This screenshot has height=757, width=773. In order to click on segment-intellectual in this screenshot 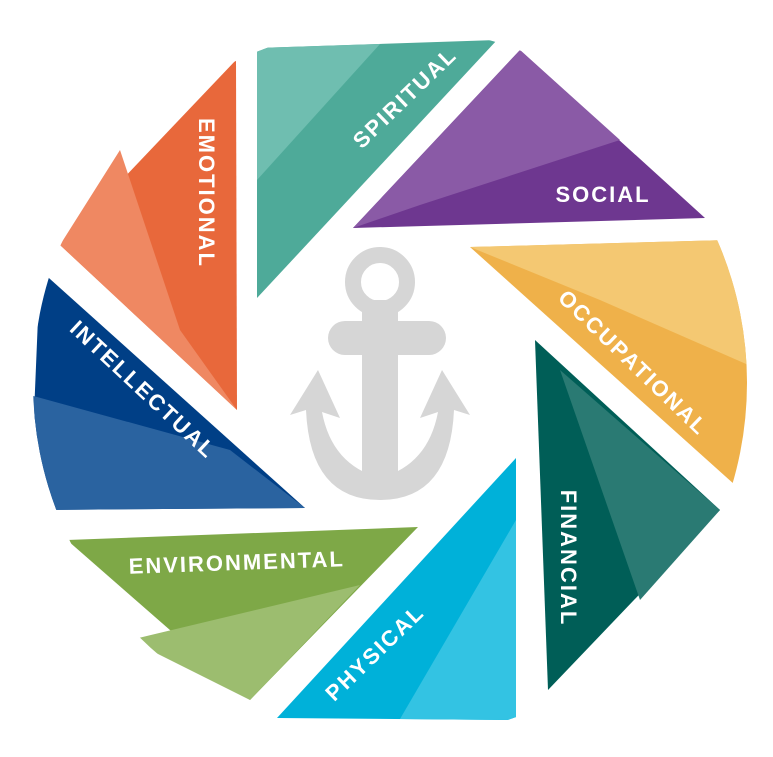, I will do `click(169, 390)`.